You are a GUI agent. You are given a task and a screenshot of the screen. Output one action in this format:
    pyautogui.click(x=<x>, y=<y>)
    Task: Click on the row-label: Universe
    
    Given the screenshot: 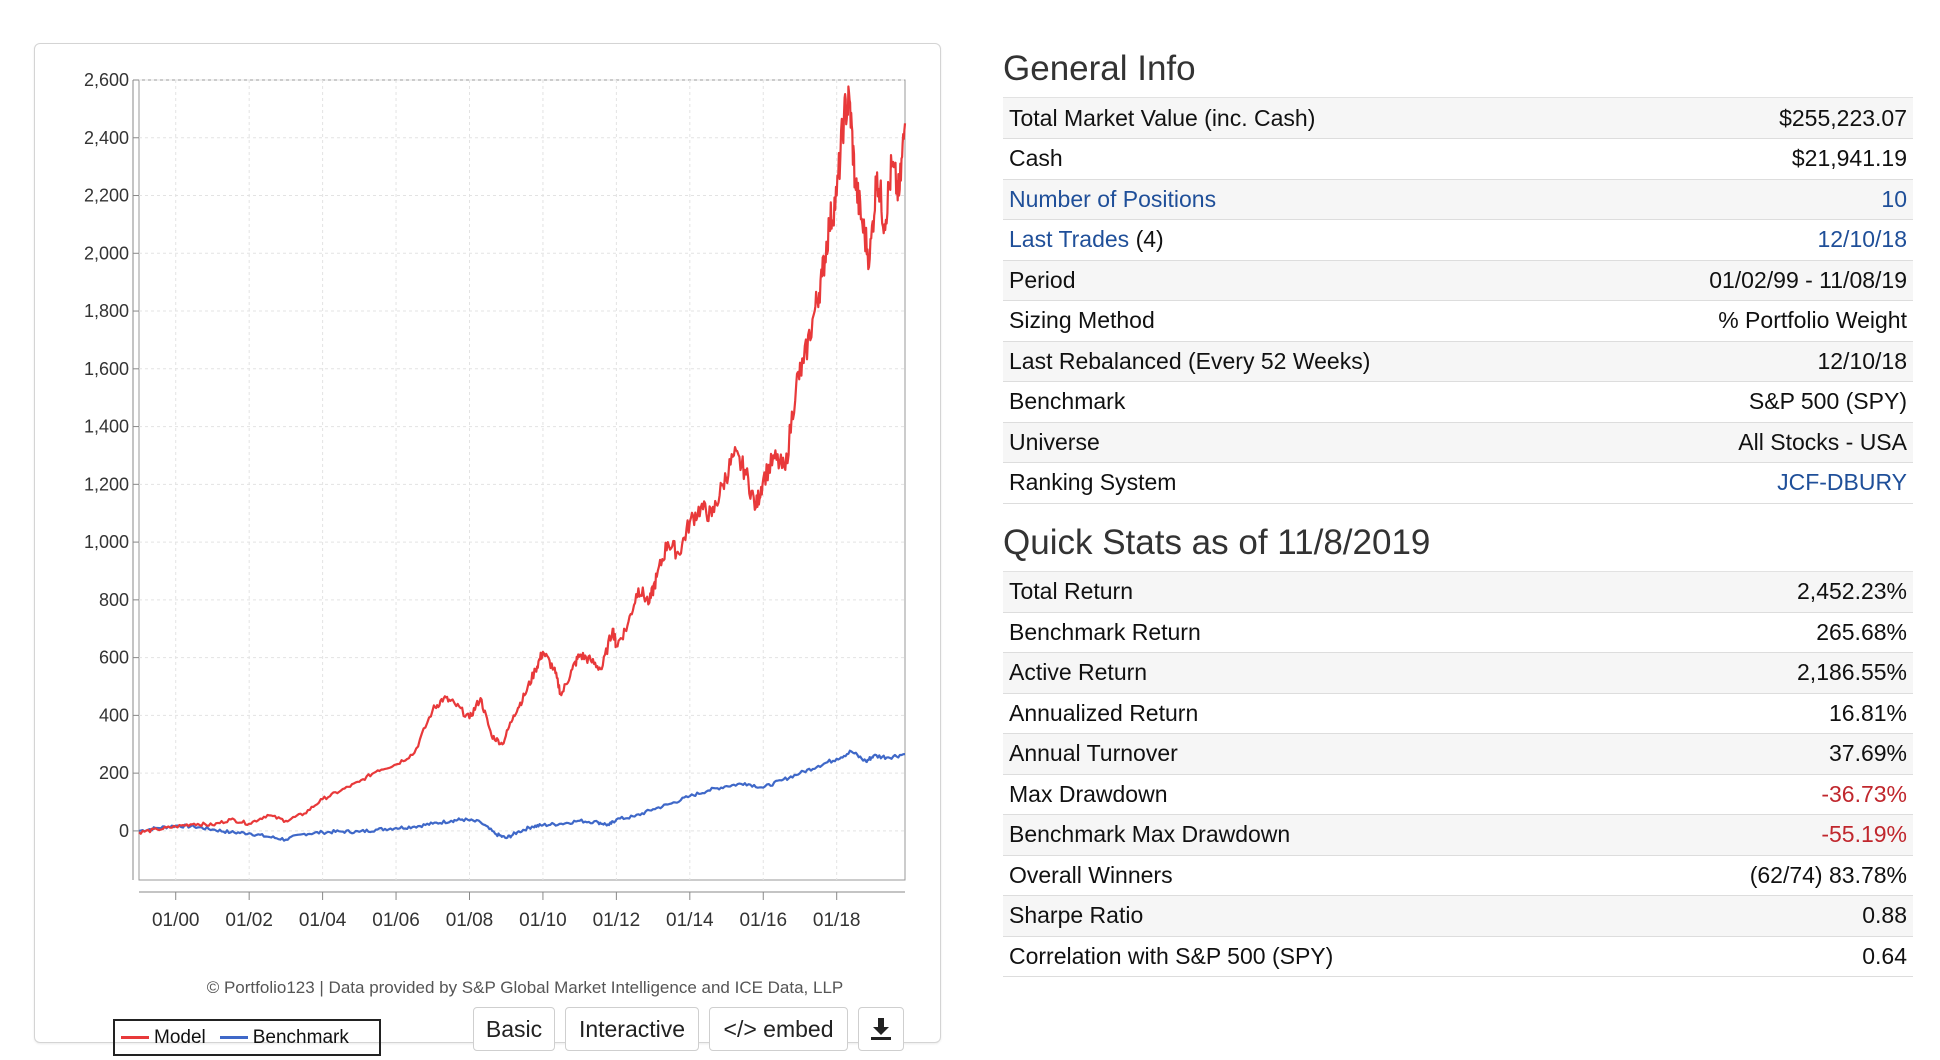 What is the action you would take?
    pyautogui.click(x=1054, y=441)
    